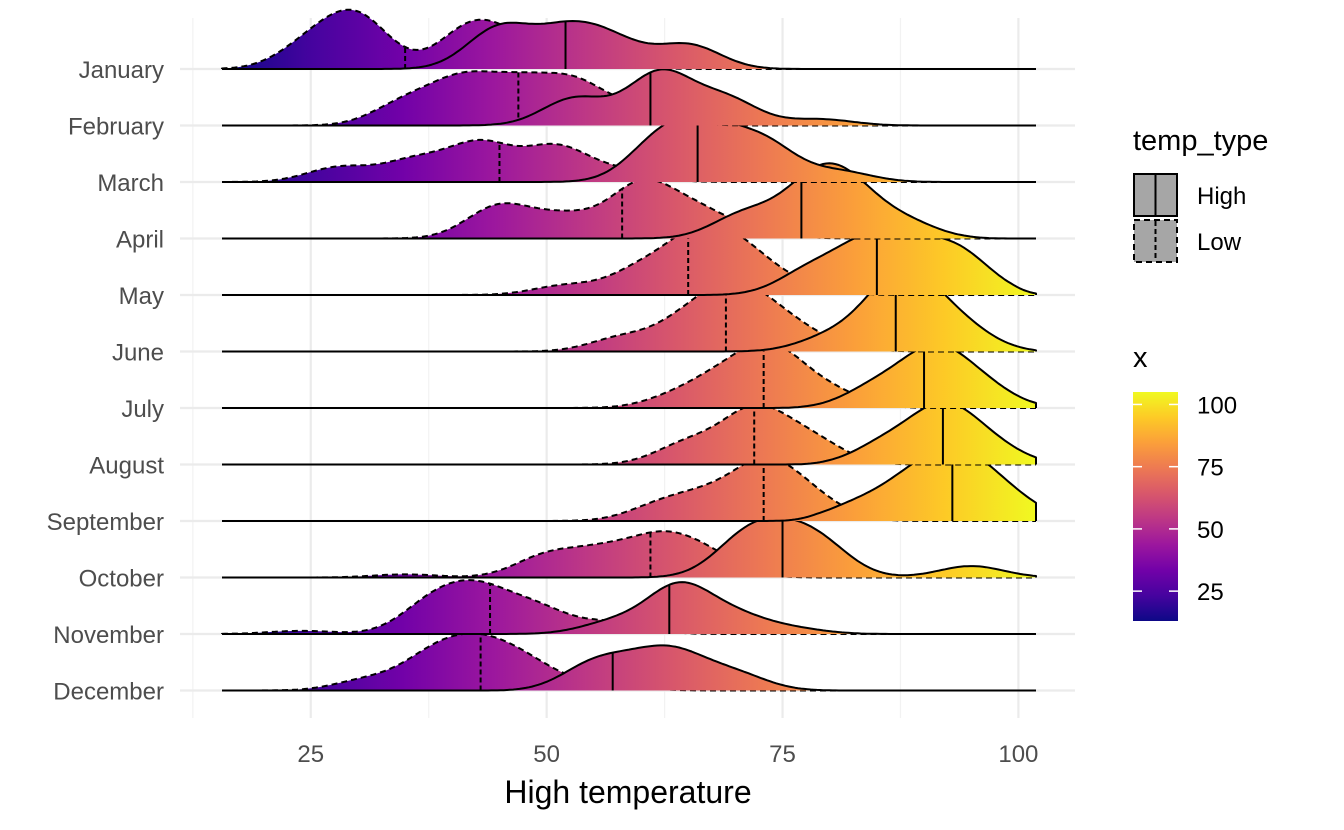 The height and width of the screenshot is (830, 1344). Describe the element at coordinates (105, 522) in the screenshot. I see `y-tick-label: September` at that location.